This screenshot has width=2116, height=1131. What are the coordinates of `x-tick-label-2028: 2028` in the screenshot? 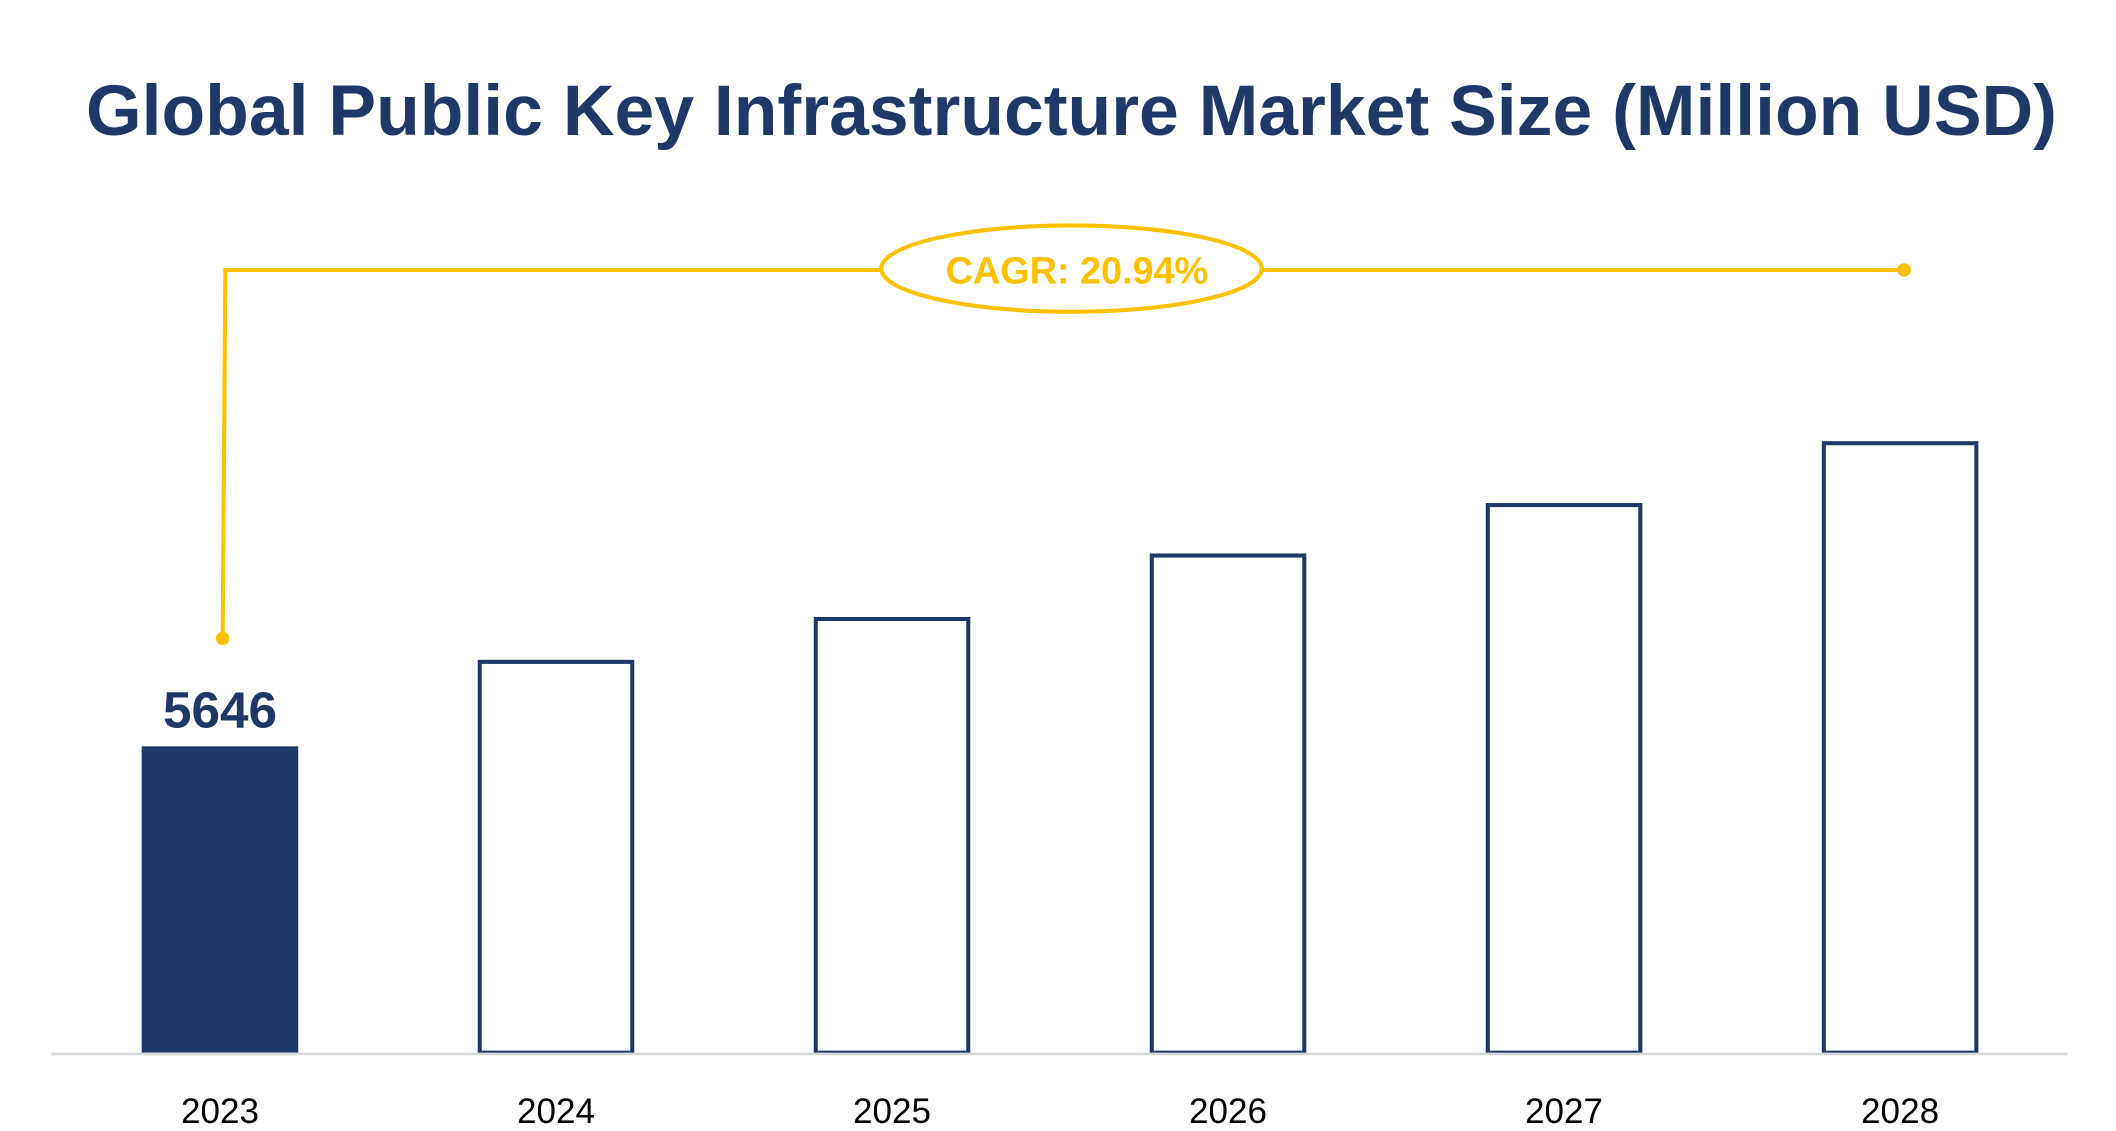 It's located at (1900, 1111).